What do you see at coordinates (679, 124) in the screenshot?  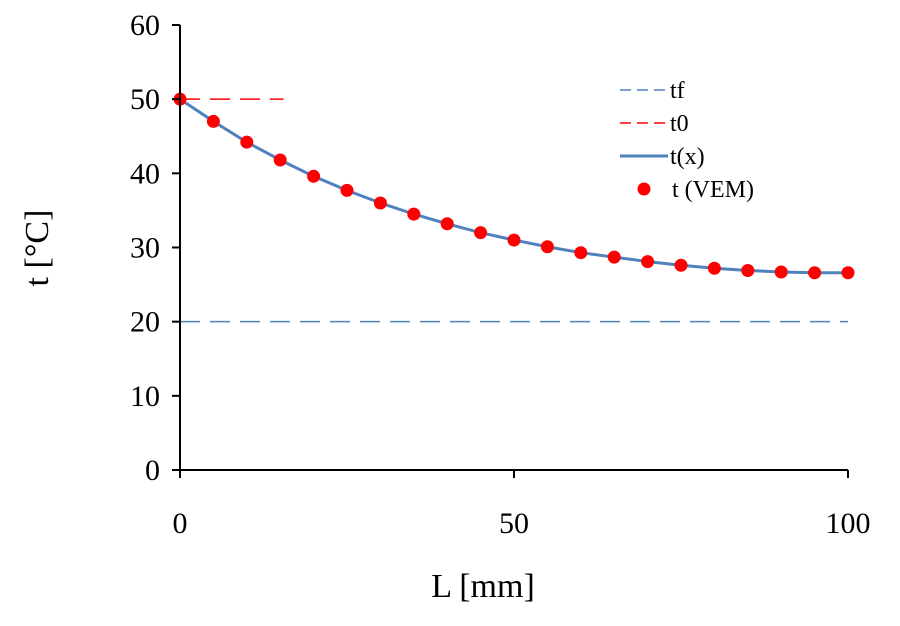 I see `legend-label-t0: t0` at bounding box center [679, 124].